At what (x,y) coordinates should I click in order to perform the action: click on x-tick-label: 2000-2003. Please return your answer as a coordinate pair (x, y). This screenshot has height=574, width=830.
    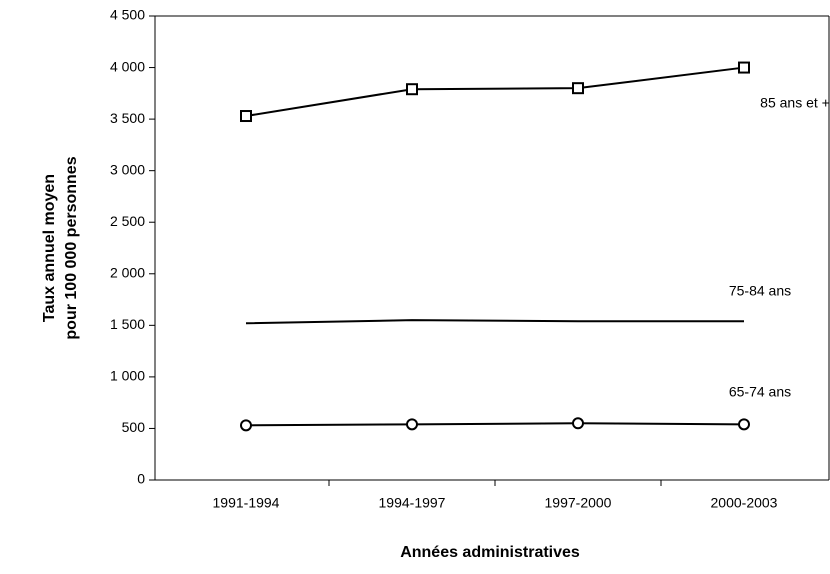
    Looking at the image, I should click on (744, 503).